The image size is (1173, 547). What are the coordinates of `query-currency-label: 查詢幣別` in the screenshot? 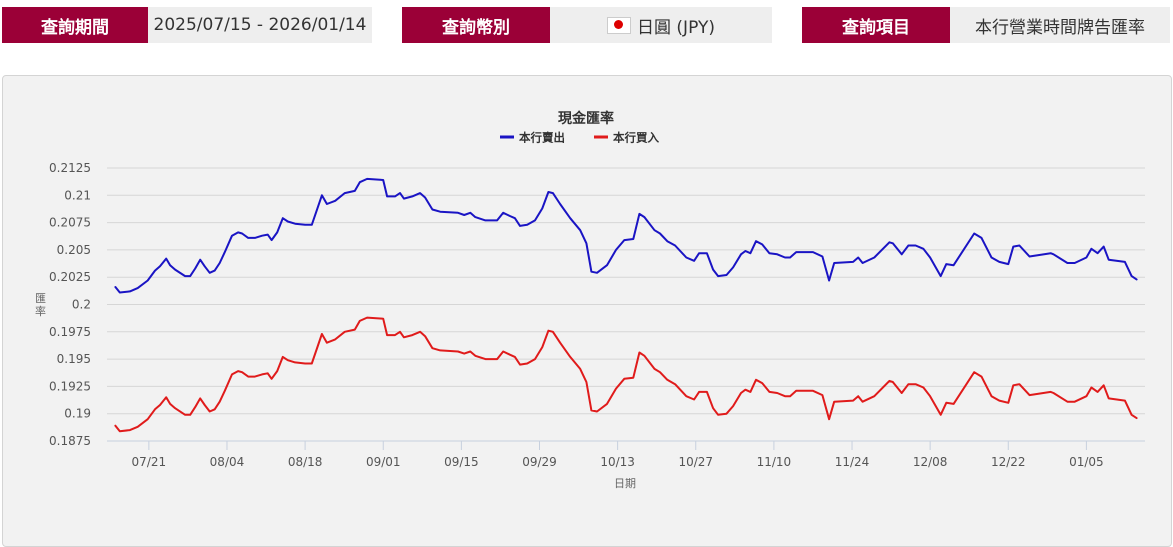 It's located at (476, 25).